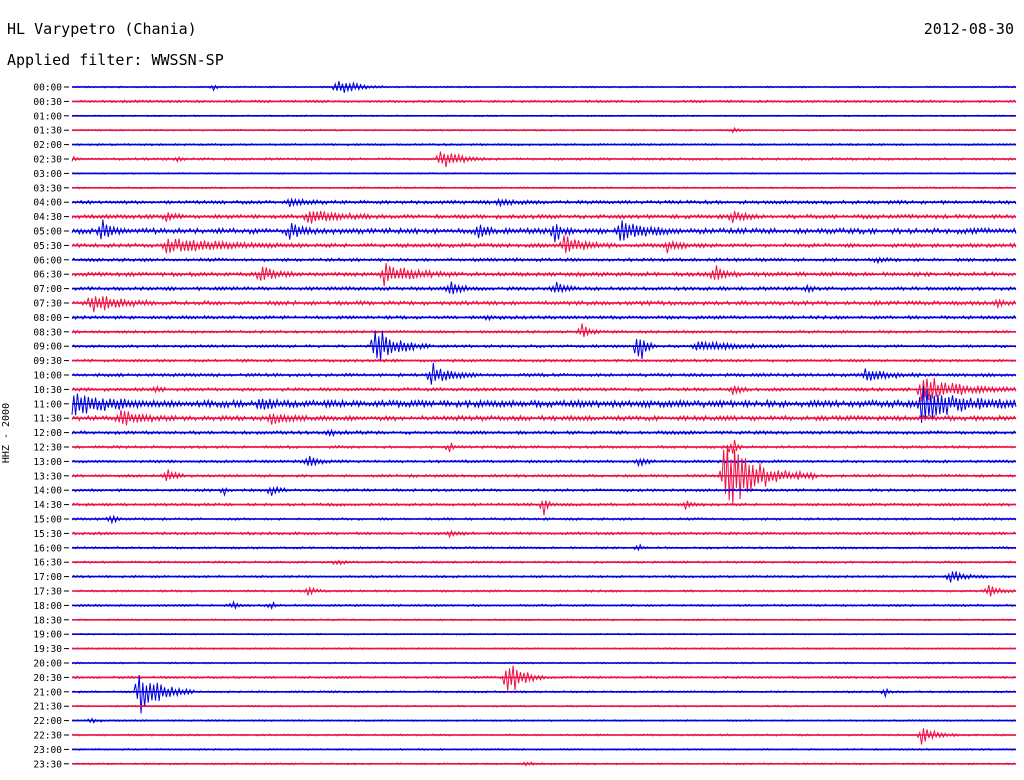 The image size is (1024, 780). Describe the element at coordinates (47, 750) in the screenshot. I see `time-tick-label: 23:00` at that location.